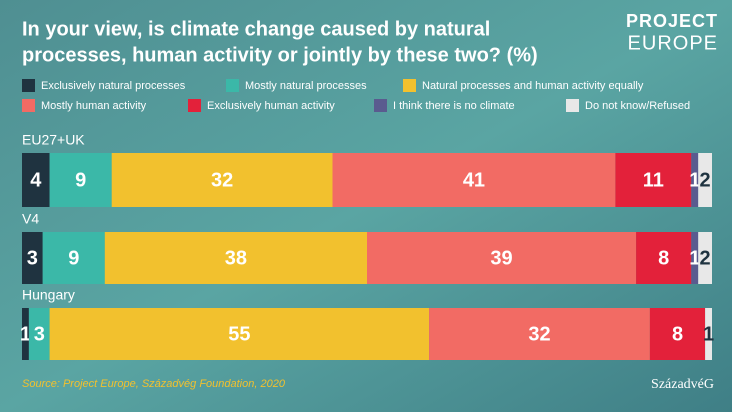 The width and height of the screenshot is (732, 412). Describe the element at coordinates (48, 295) in the screenshot. I see `category-label: Hungary` at that location.